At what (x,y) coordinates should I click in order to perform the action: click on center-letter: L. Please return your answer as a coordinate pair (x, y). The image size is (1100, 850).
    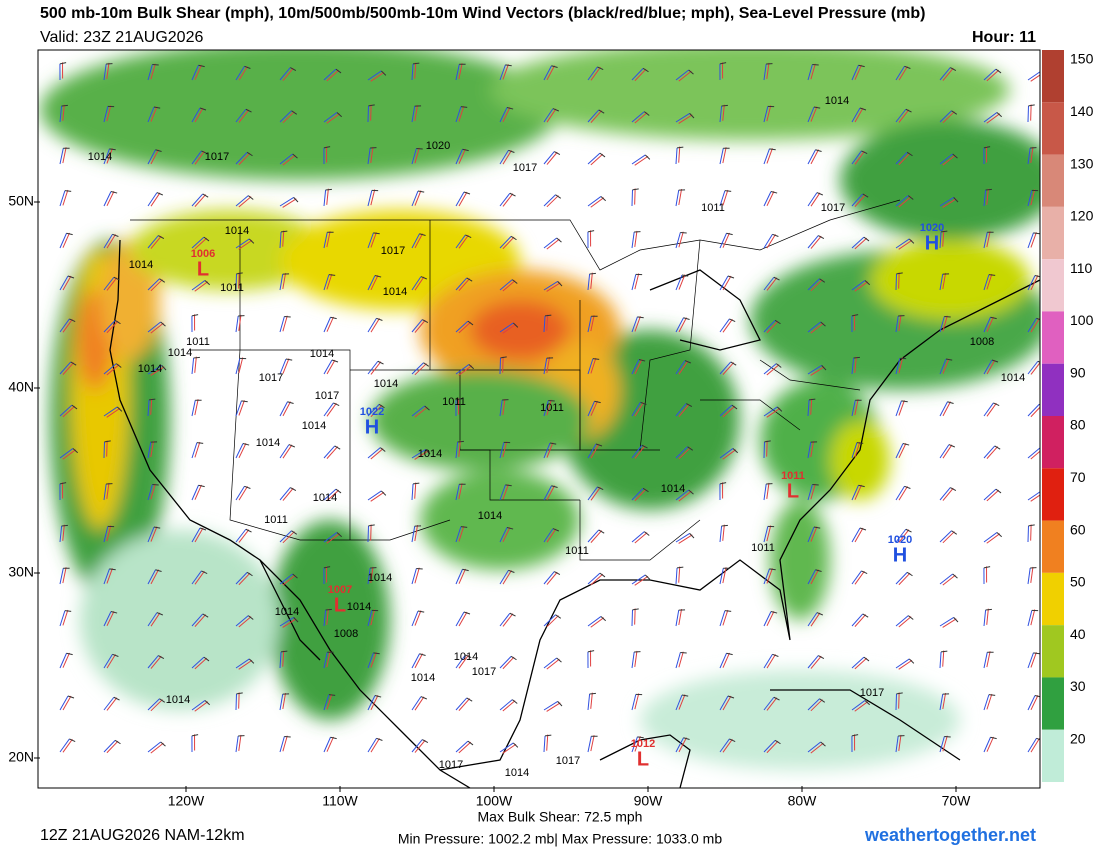
    Looking at the image, I should click on (340, 605).